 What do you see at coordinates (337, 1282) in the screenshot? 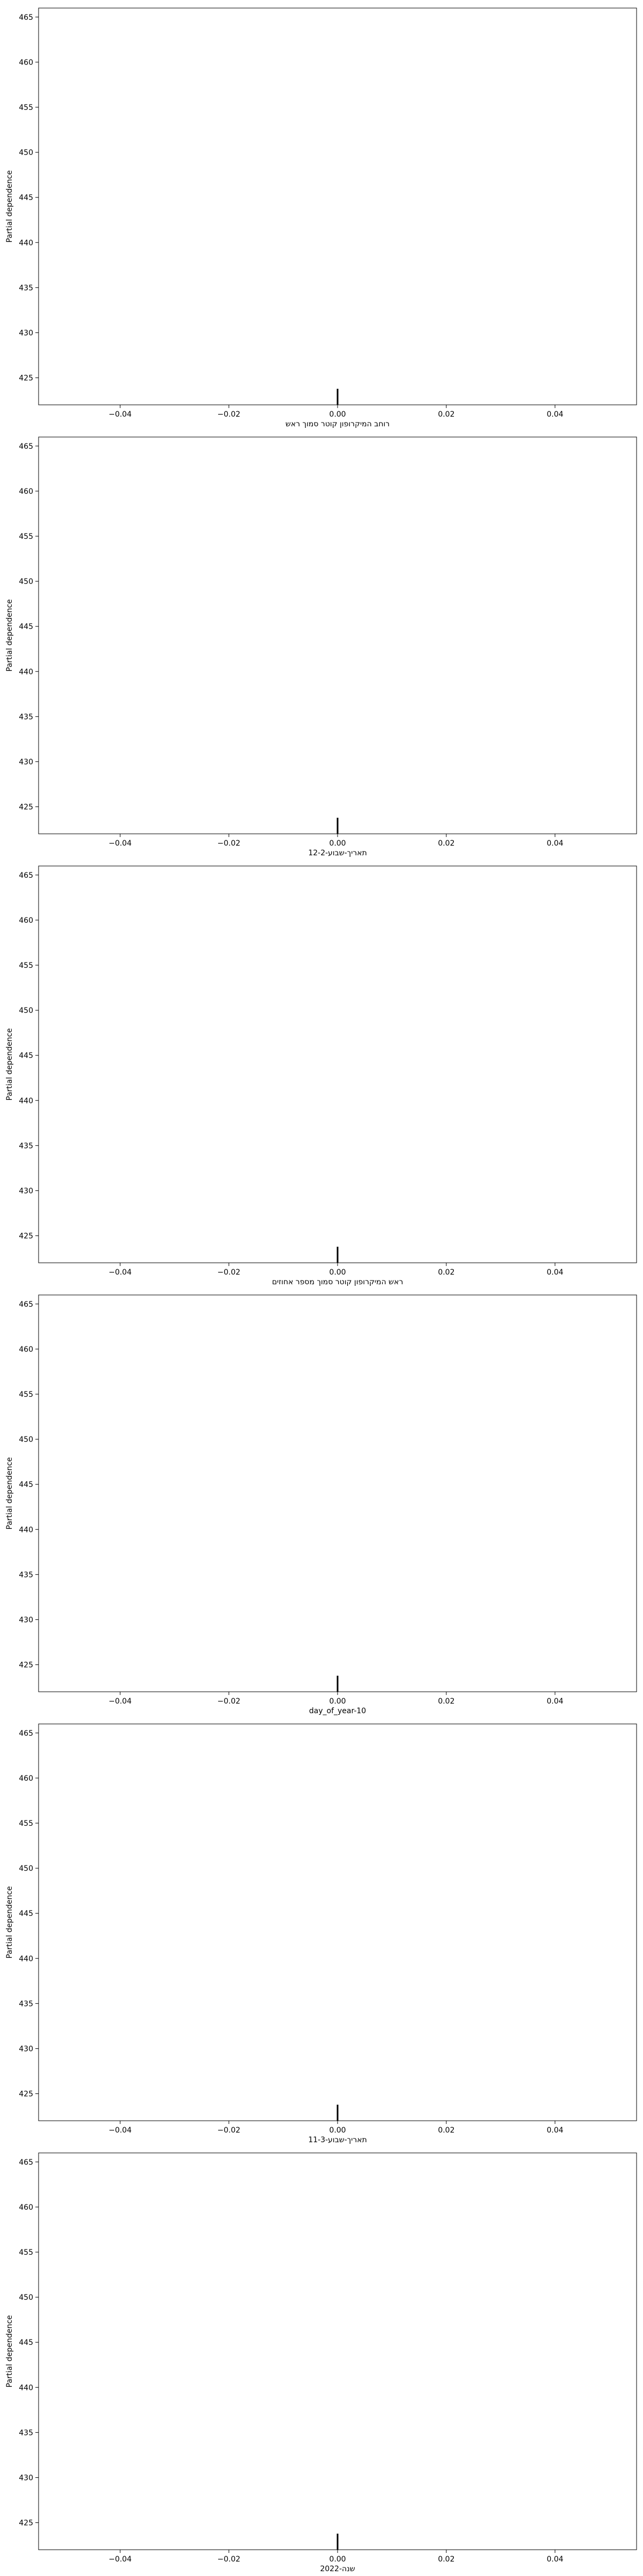
I see `x-axis-label: ראש המיקרופון קוטר סמוך מספר אחוזים` at bounding box center [337, 1282].